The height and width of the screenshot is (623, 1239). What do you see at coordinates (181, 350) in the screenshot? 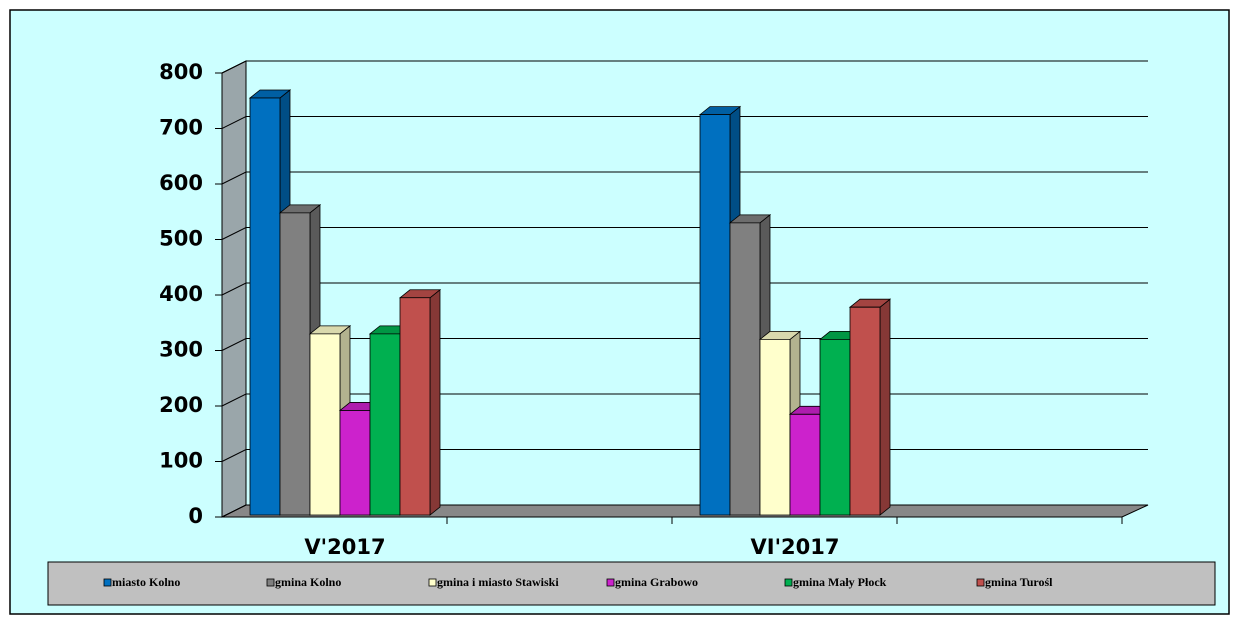
I see `y-tick-label: 300` at bounding box center [181, 350].